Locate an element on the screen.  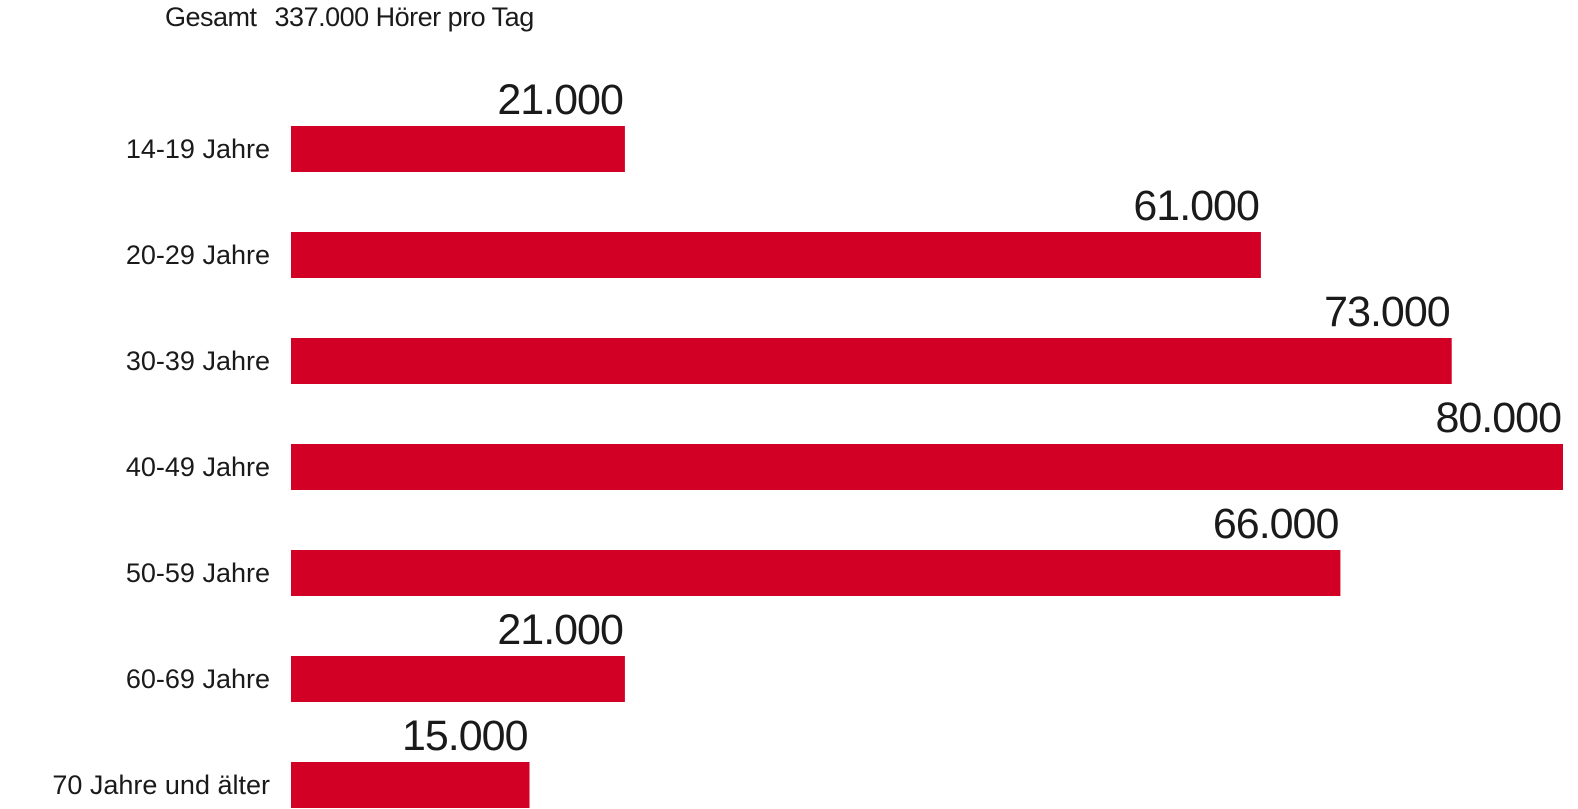
chart-header: Gesamt 337.000 Hörer pro Tag is located at coordinates (349, 17).